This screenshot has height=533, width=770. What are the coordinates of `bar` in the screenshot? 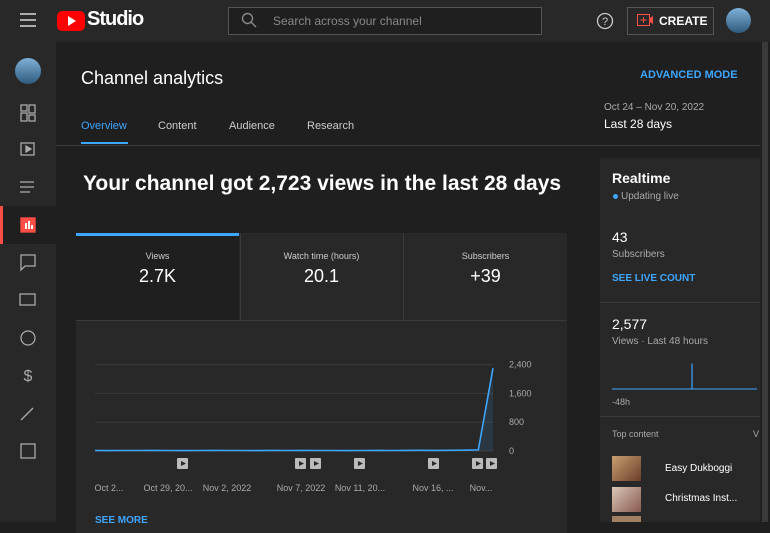 It's located at (692, 376).